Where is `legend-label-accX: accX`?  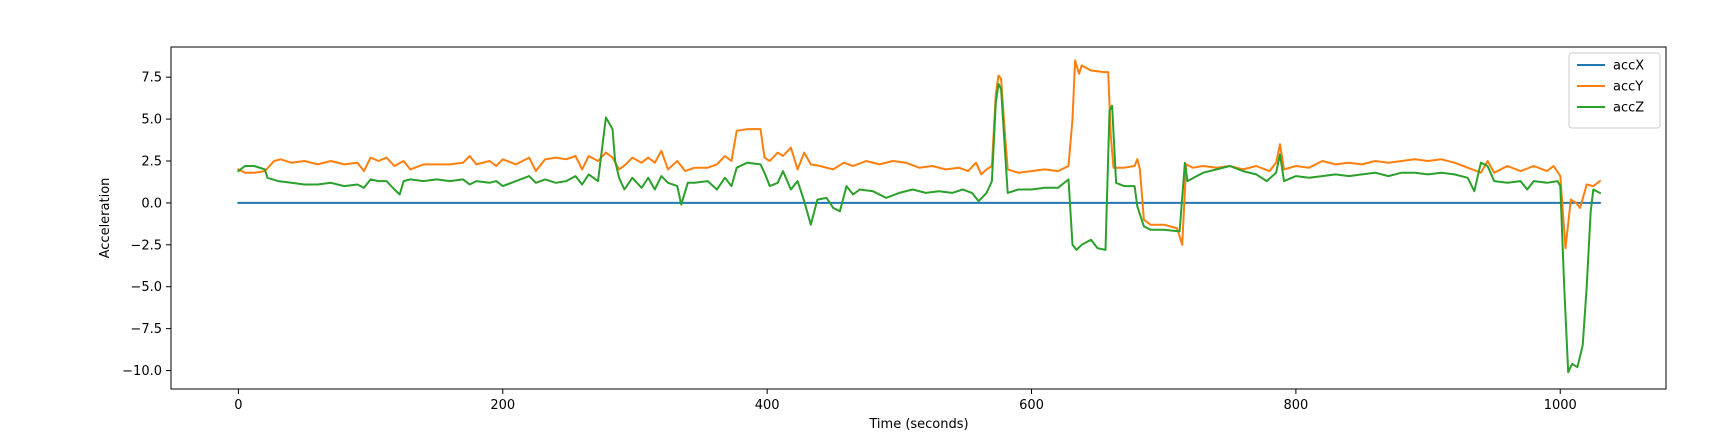
legend-label-accX: accX is located at coordinates (1628, 66).